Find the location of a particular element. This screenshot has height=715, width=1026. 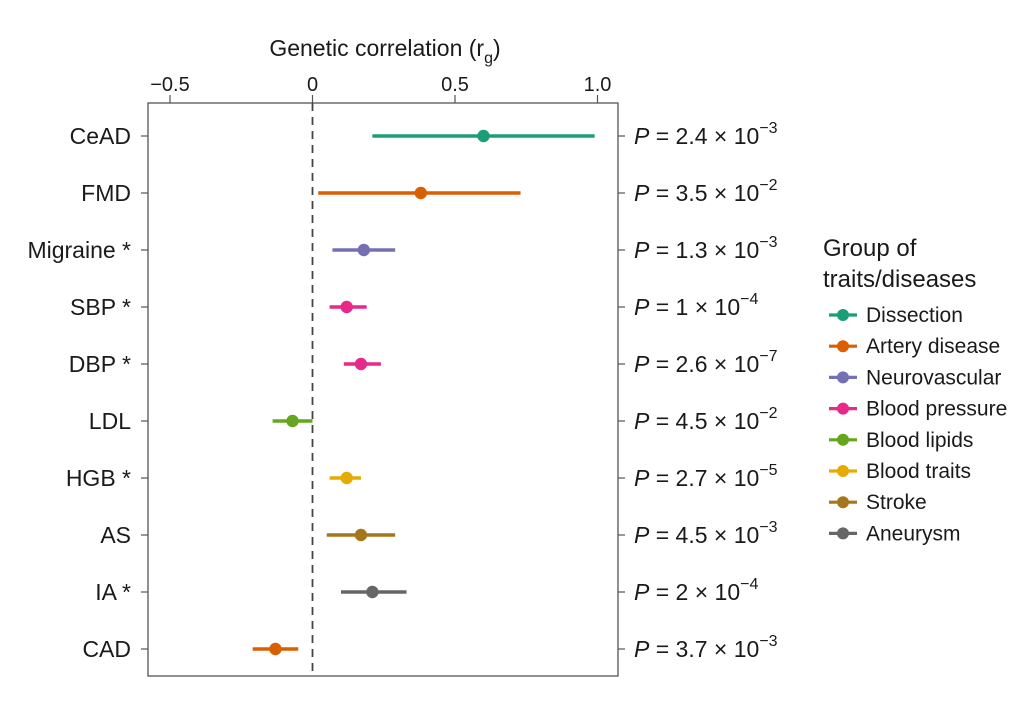

p-value-label: P = 2.7 × 10−5 is located at coordinates (706, 476).